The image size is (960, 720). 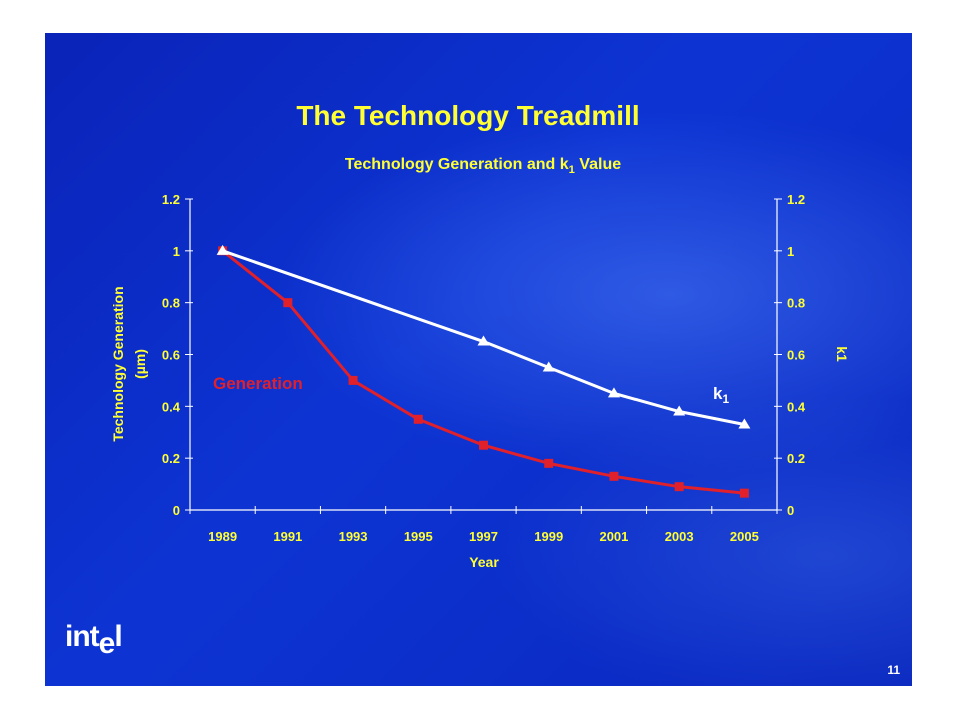 I want to click on k1-series-label: k1, so click(x=721, y=395).